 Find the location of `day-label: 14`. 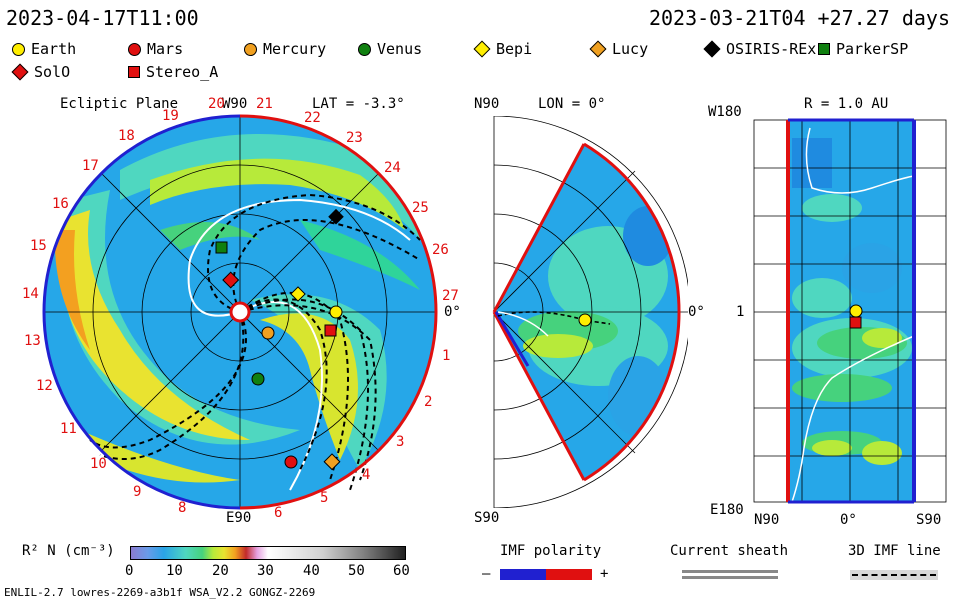

day-label: 14 is located at coordinates (30, 294).